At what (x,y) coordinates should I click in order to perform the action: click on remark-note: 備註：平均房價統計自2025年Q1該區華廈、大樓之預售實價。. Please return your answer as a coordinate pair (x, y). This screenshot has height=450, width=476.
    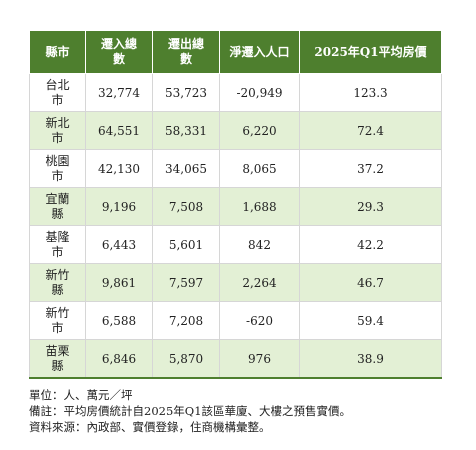
    Looking at the image, I should click on (190, 411).